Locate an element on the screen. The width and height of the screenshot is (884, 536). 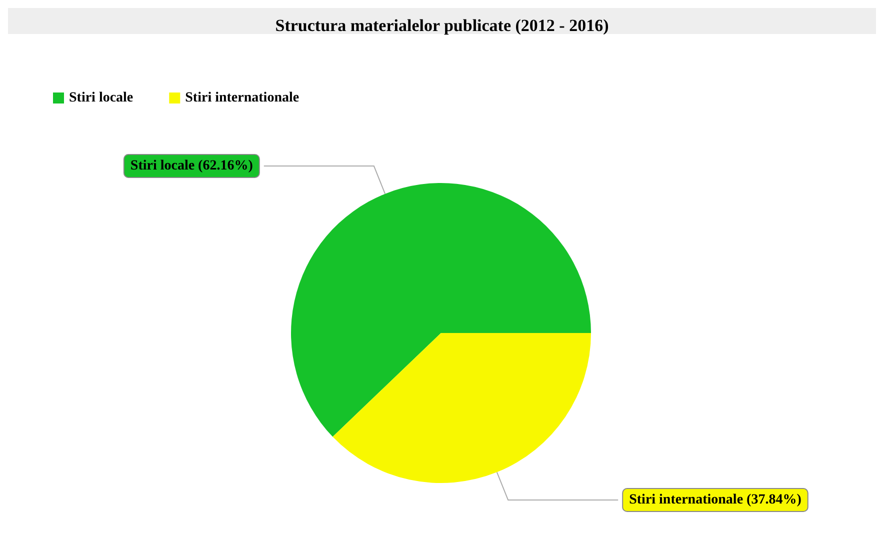
chart-title: Structura materialelor publicate (2012 - 2016) is located at coordinates (442, 25).